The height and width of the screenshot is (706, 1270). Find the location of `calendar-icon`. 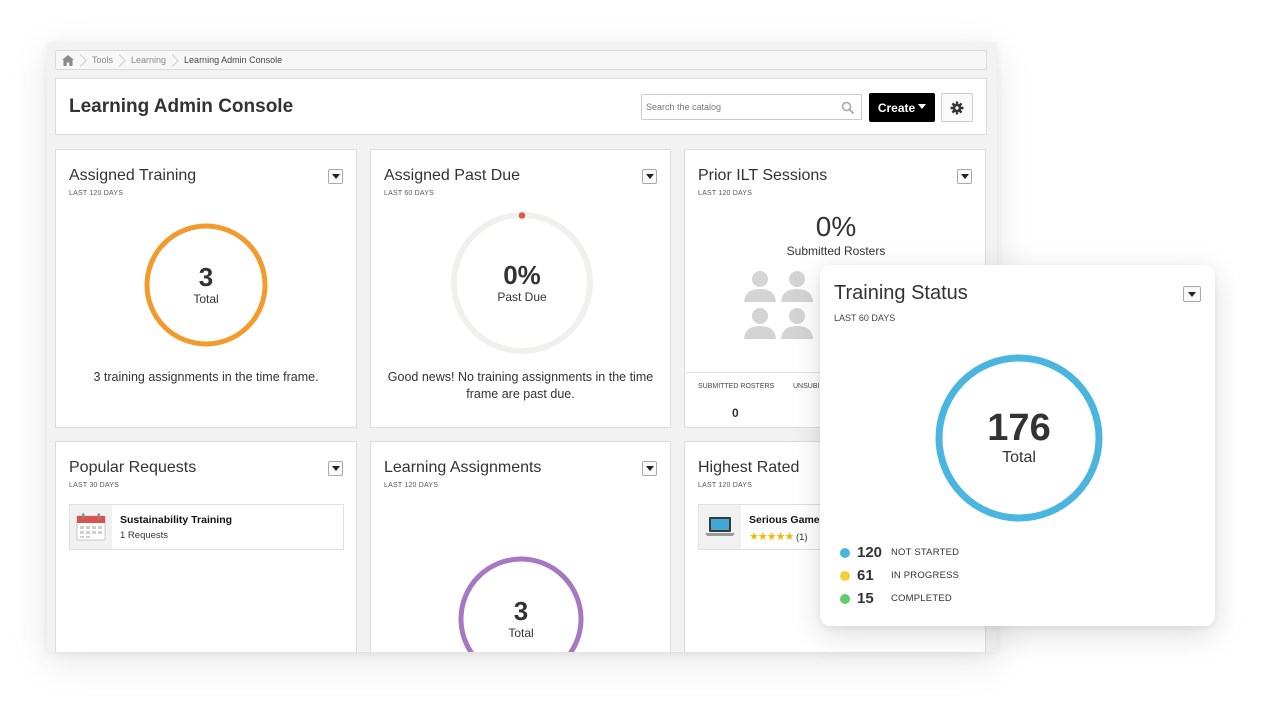

calendar-icon is located at coordinates (91, 527).